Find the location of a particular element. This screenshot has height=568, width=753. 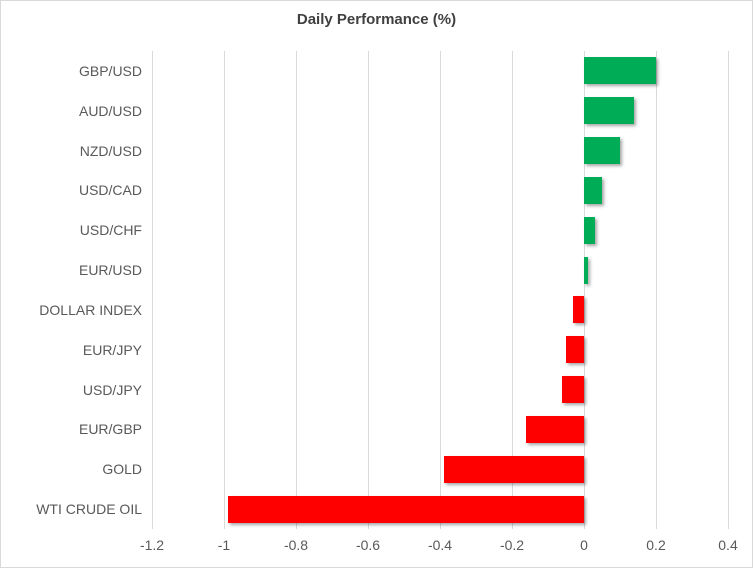

x-tick-label: -1 is located at coordinates (224, 545).